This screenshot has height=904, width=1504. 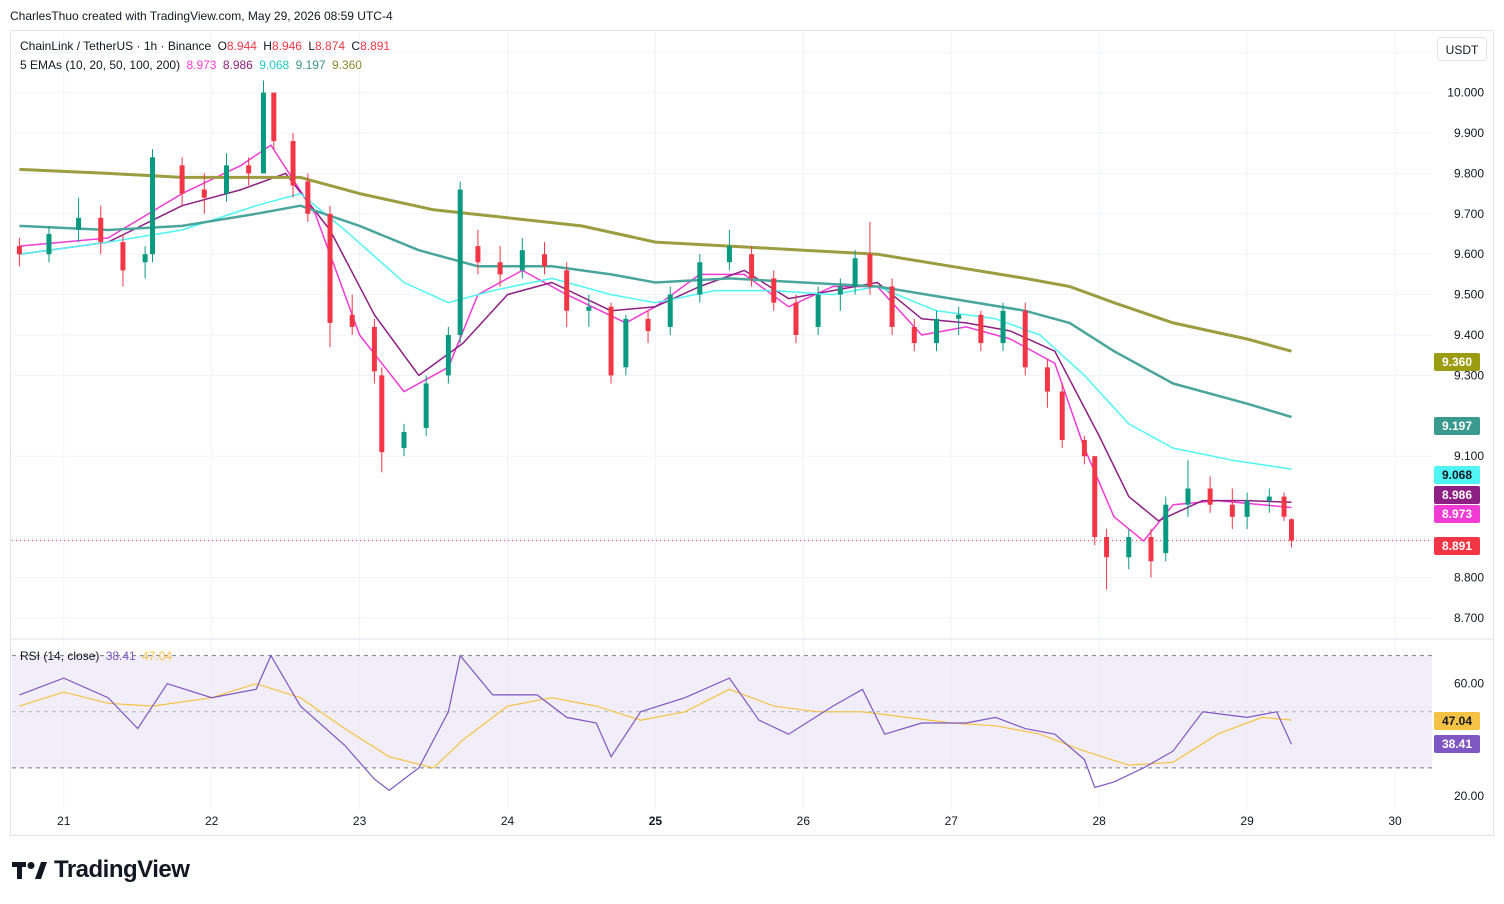 What do you see at coordinates (157, 656) in the screenshot?
I see `rsi-ma-value: 47.04` at bounding box center [157, 656].